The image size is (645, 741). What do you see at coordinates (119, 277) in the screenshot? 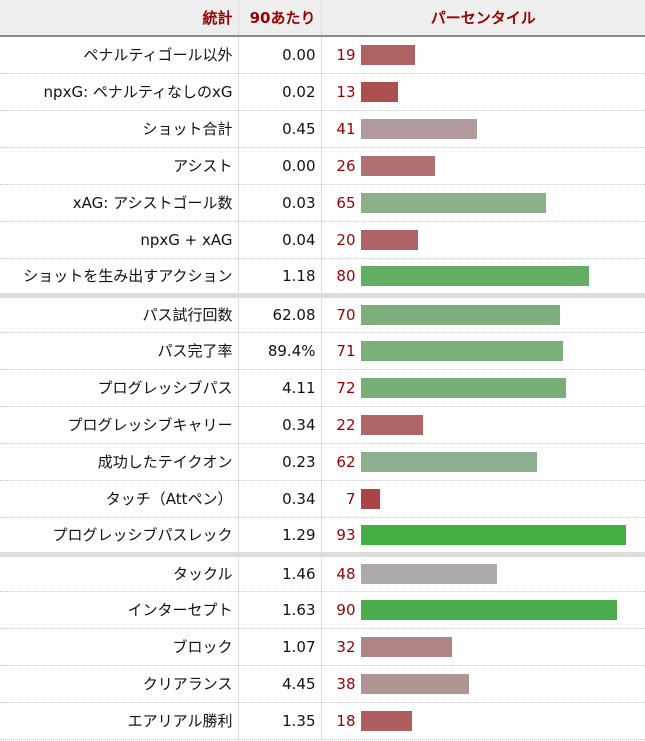
I see `stat-name: ショットを生み出すアクション` at bounding box center [119, 277].